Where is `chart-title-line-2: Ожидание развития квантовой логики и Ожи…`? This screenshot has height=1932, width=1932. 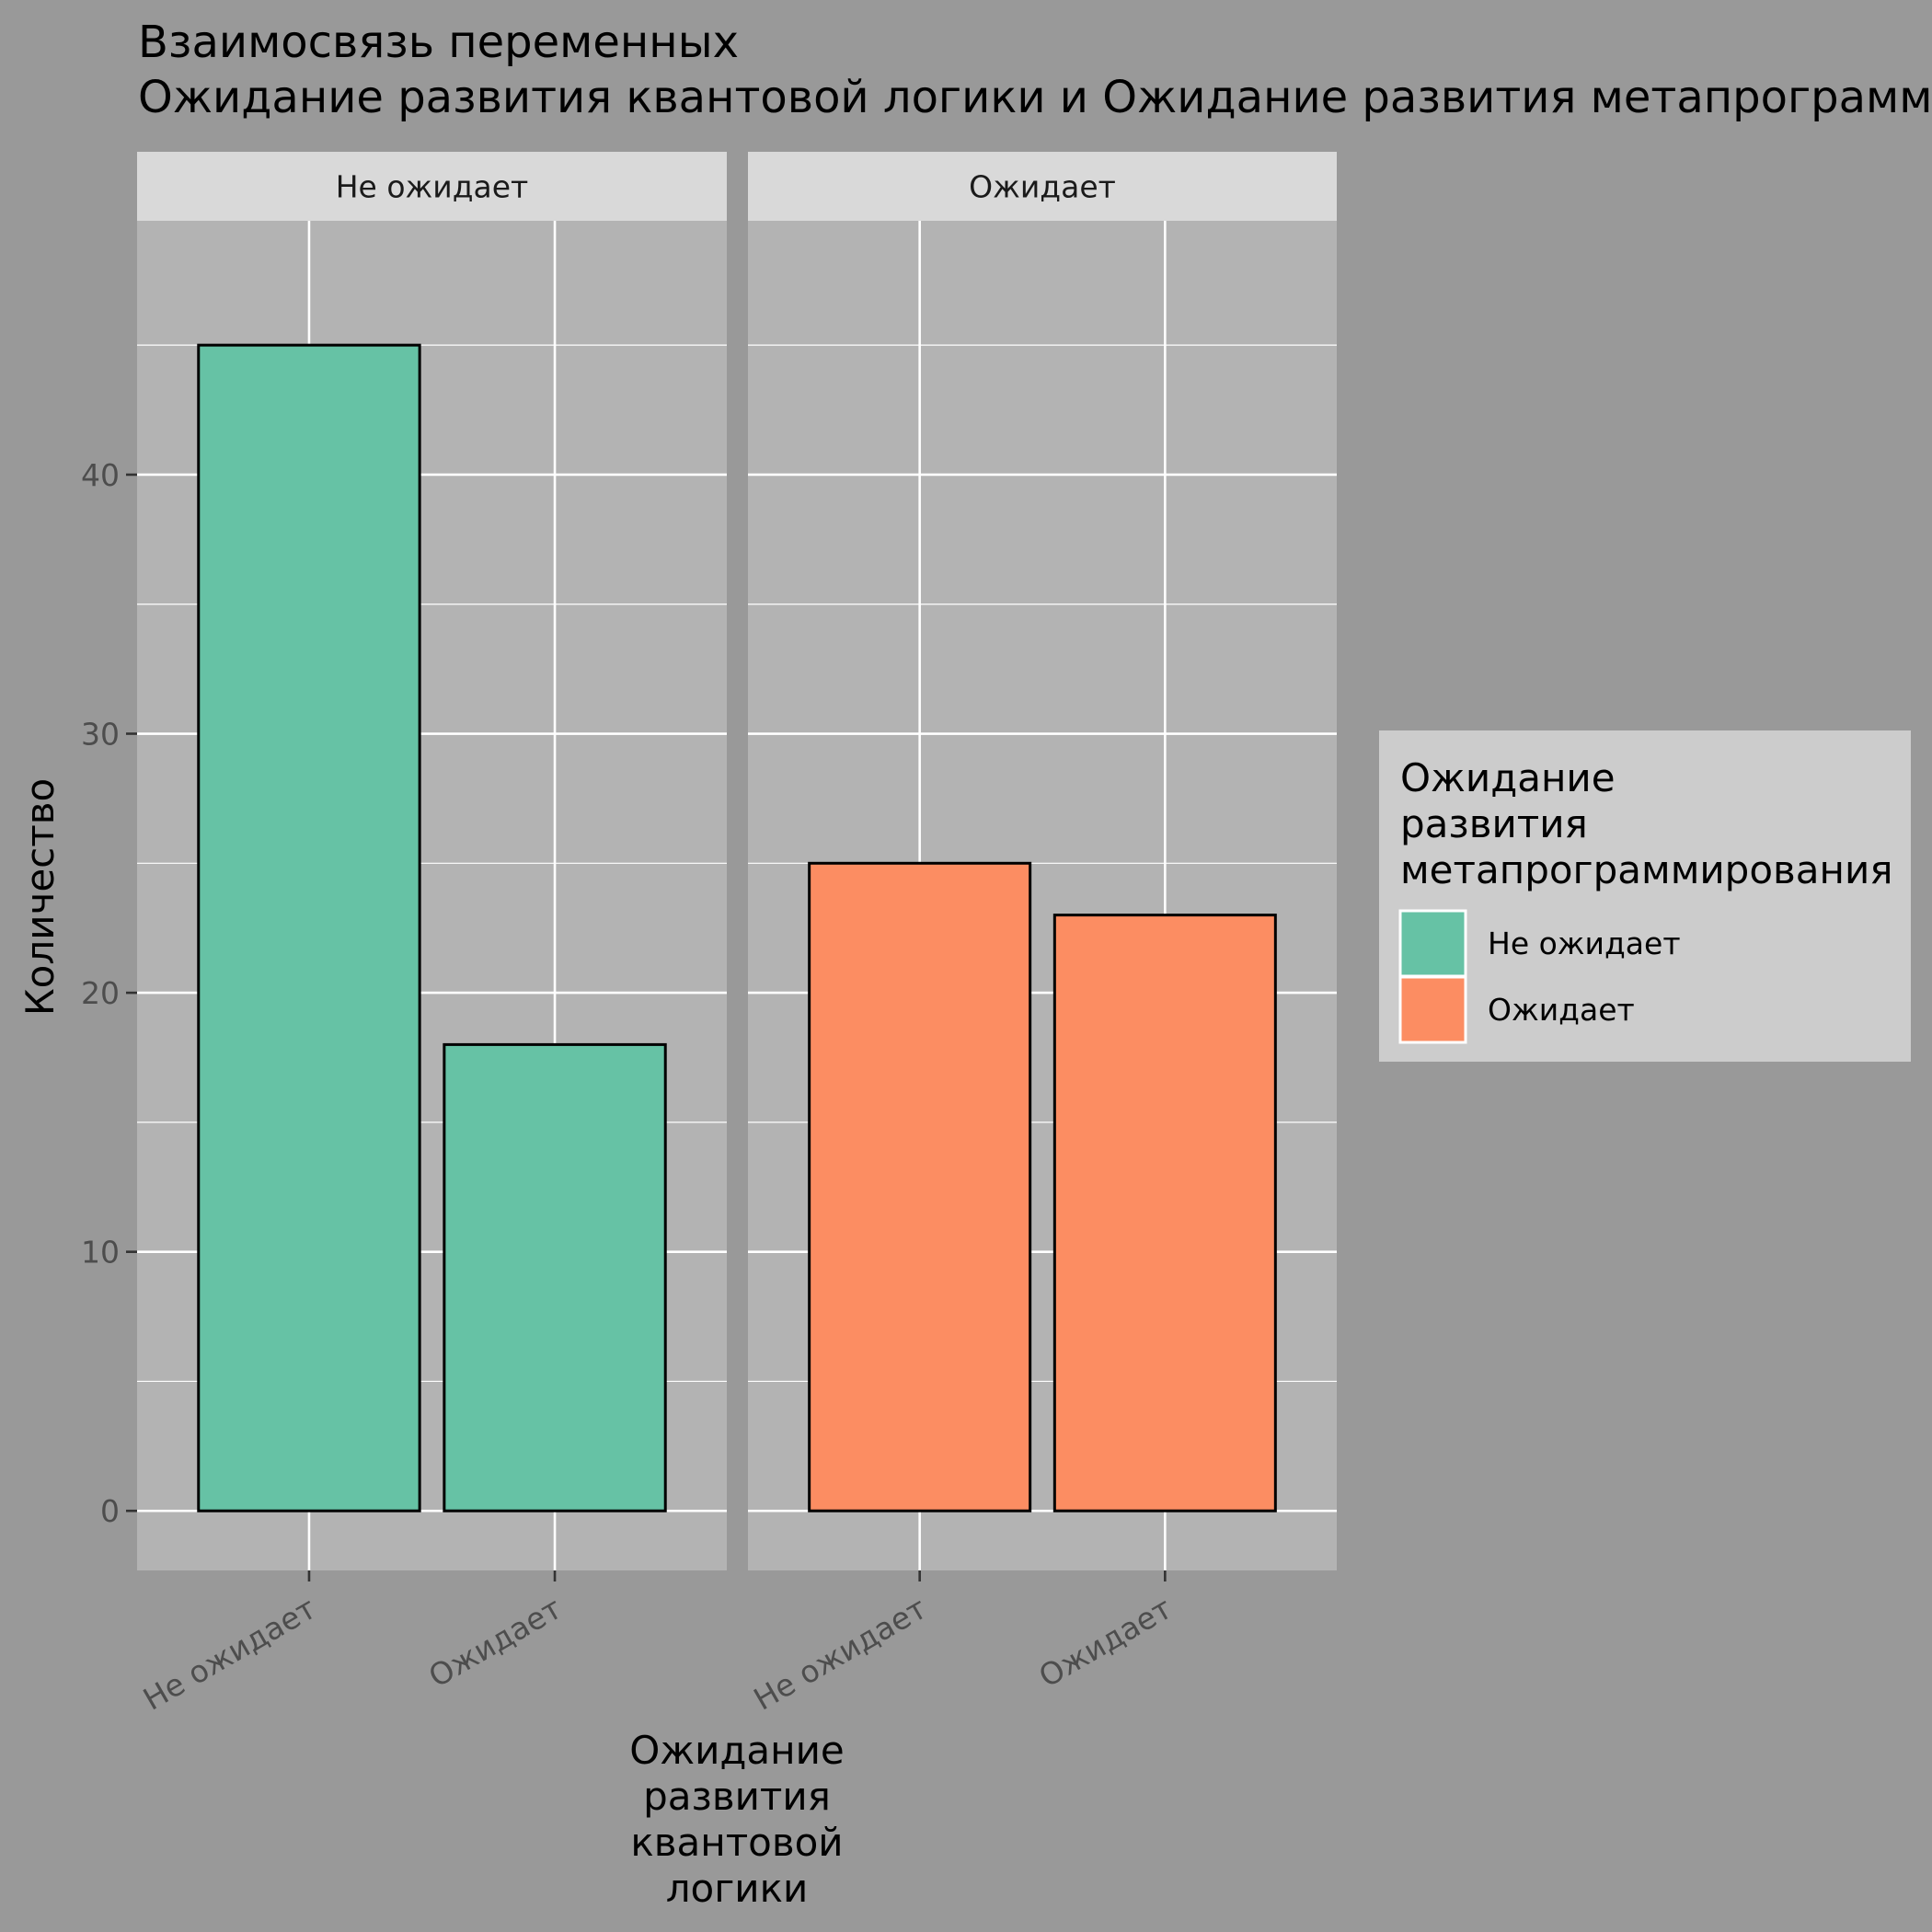 chart-title-line-2: Ожидание развития квантовой логики и Ожи… is located at coordinates (1035, 97).